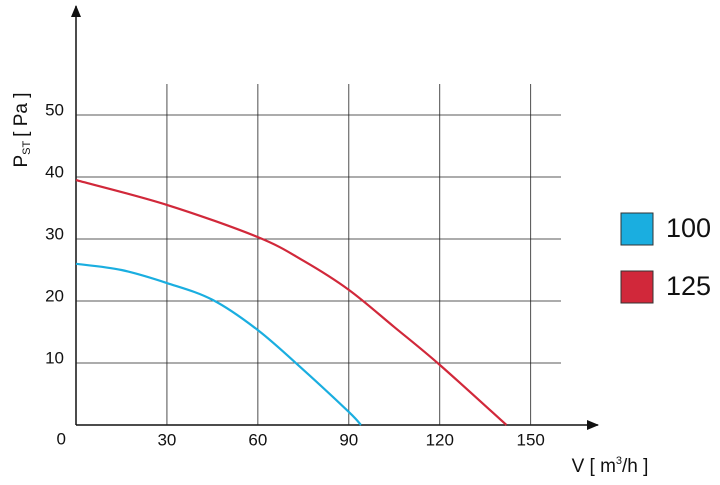 This screenshot has height=485, width=720. Describe the element at coordinates (257, 439) in the screenshot. I see `x-tick-label: 60` at that location.